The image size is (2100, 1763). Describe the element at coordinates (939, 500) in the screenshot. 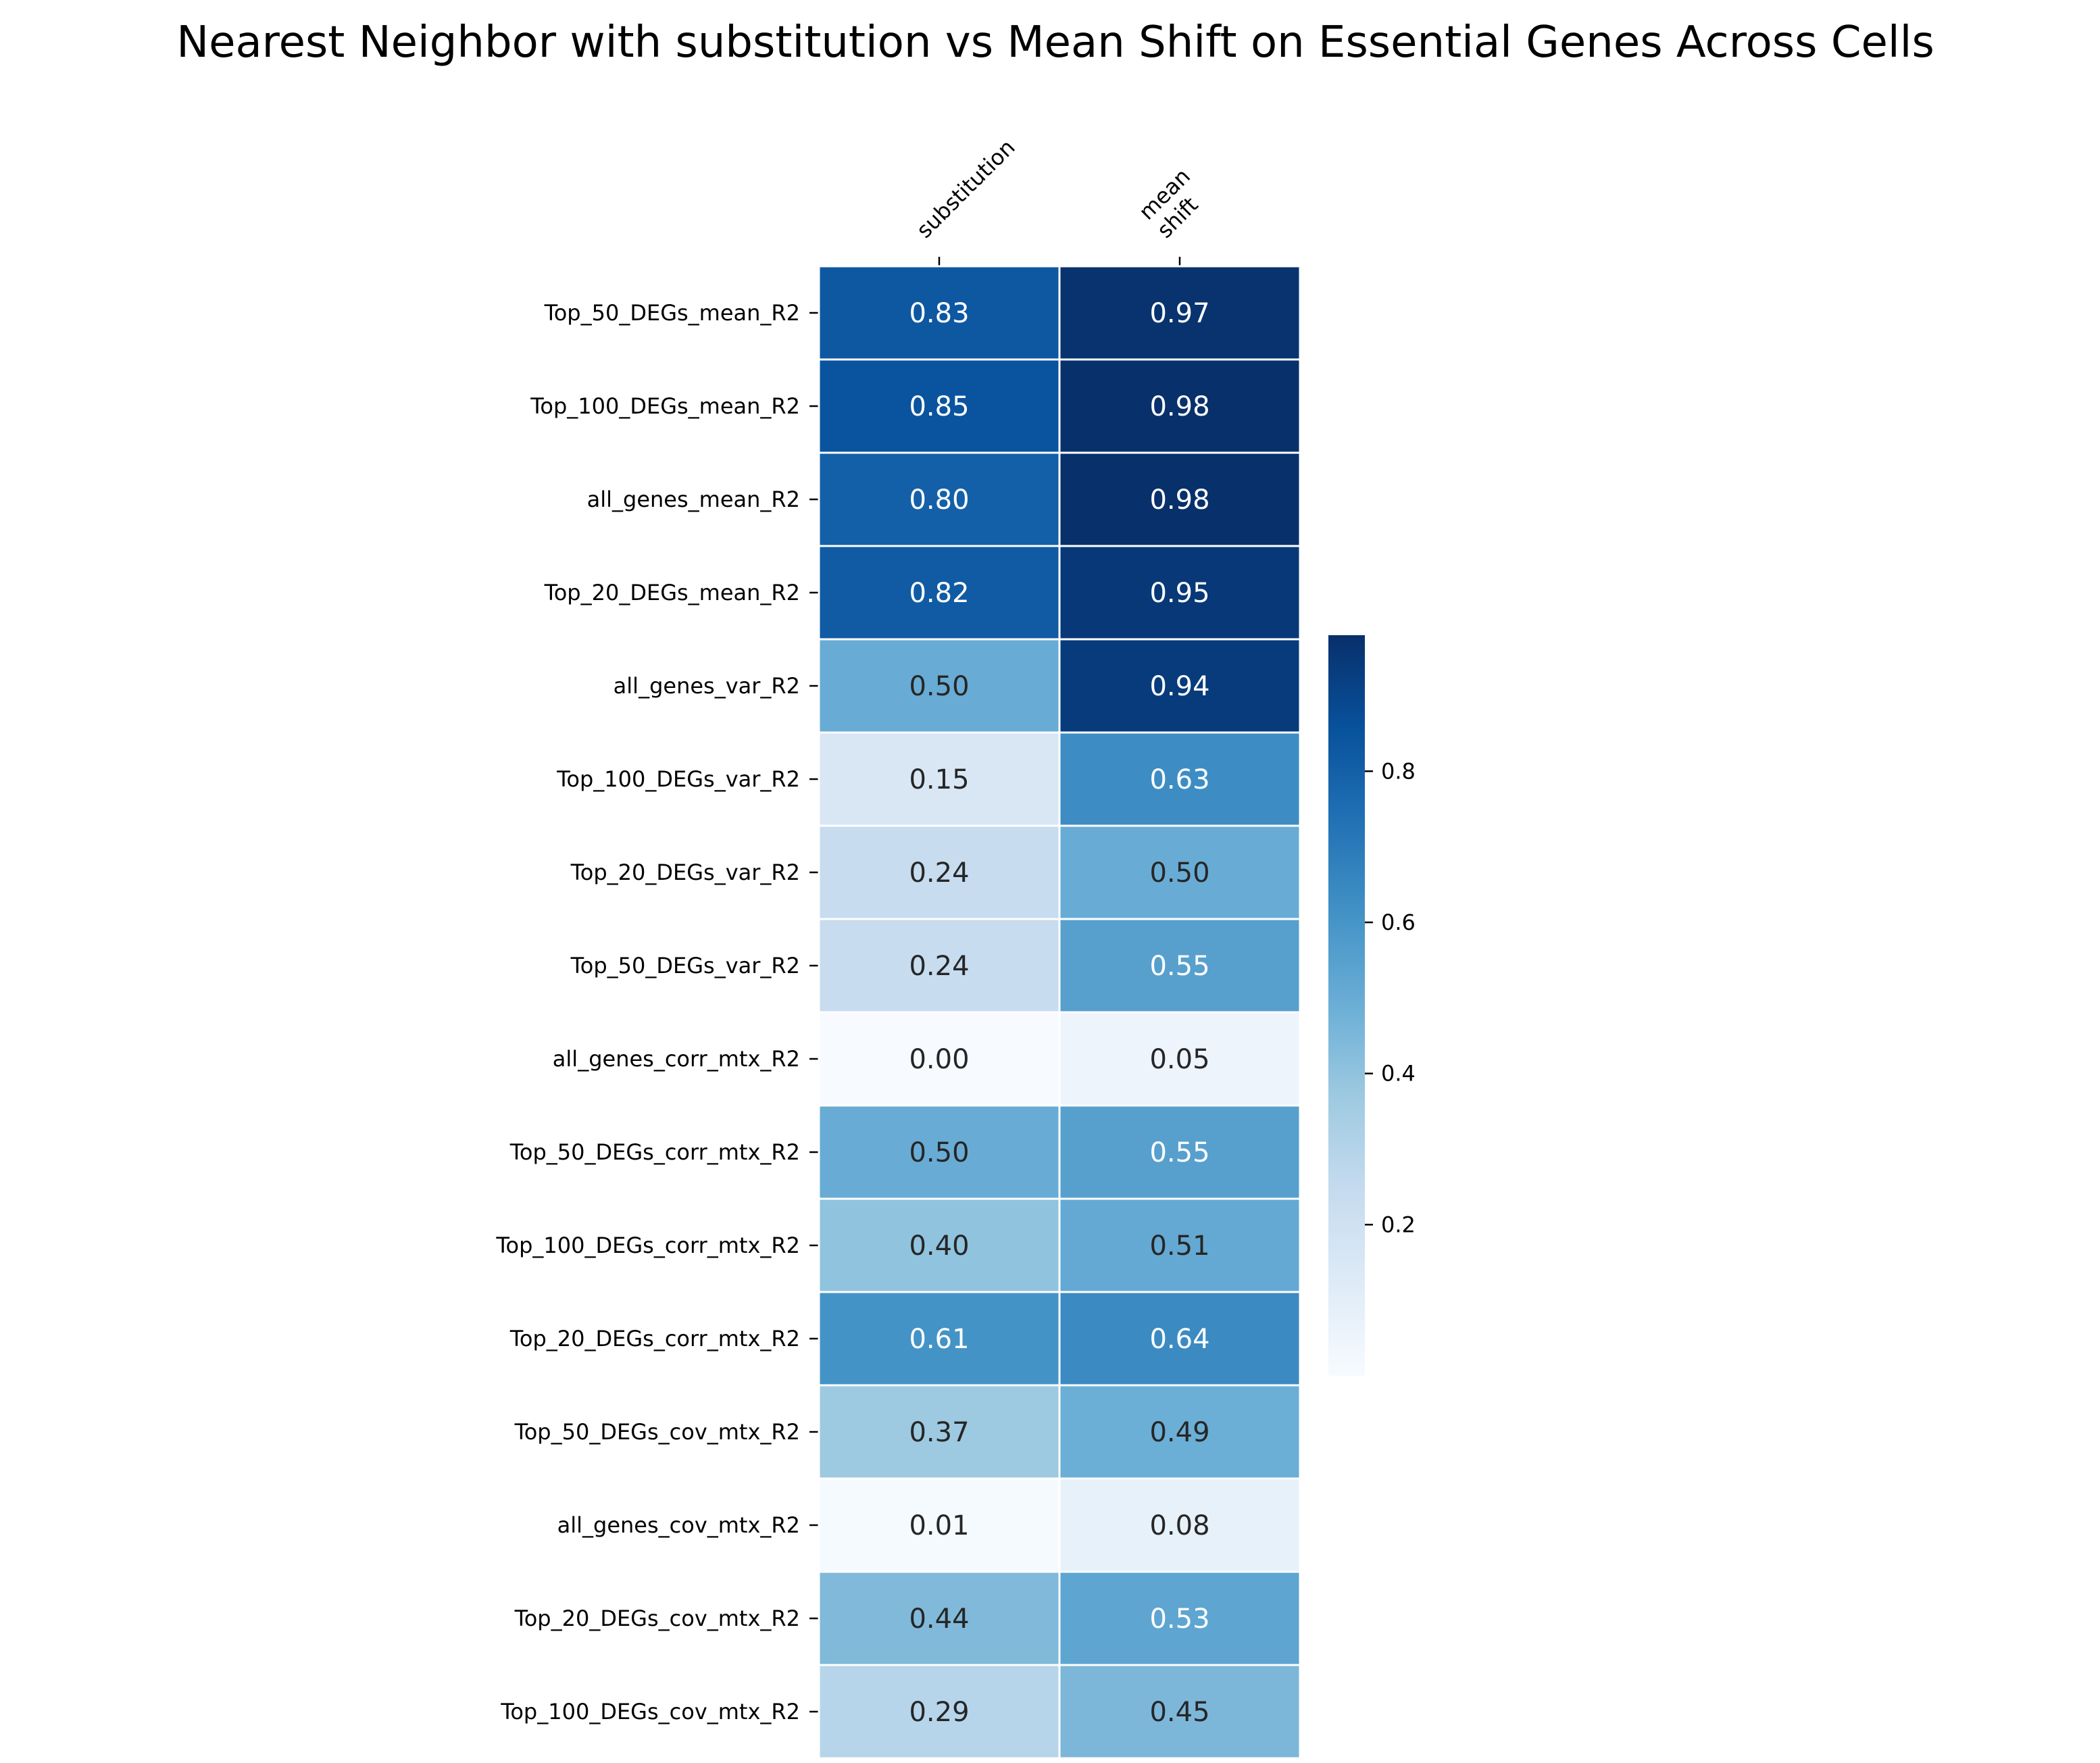

I see `cell-value-label: 0.80` at that location.